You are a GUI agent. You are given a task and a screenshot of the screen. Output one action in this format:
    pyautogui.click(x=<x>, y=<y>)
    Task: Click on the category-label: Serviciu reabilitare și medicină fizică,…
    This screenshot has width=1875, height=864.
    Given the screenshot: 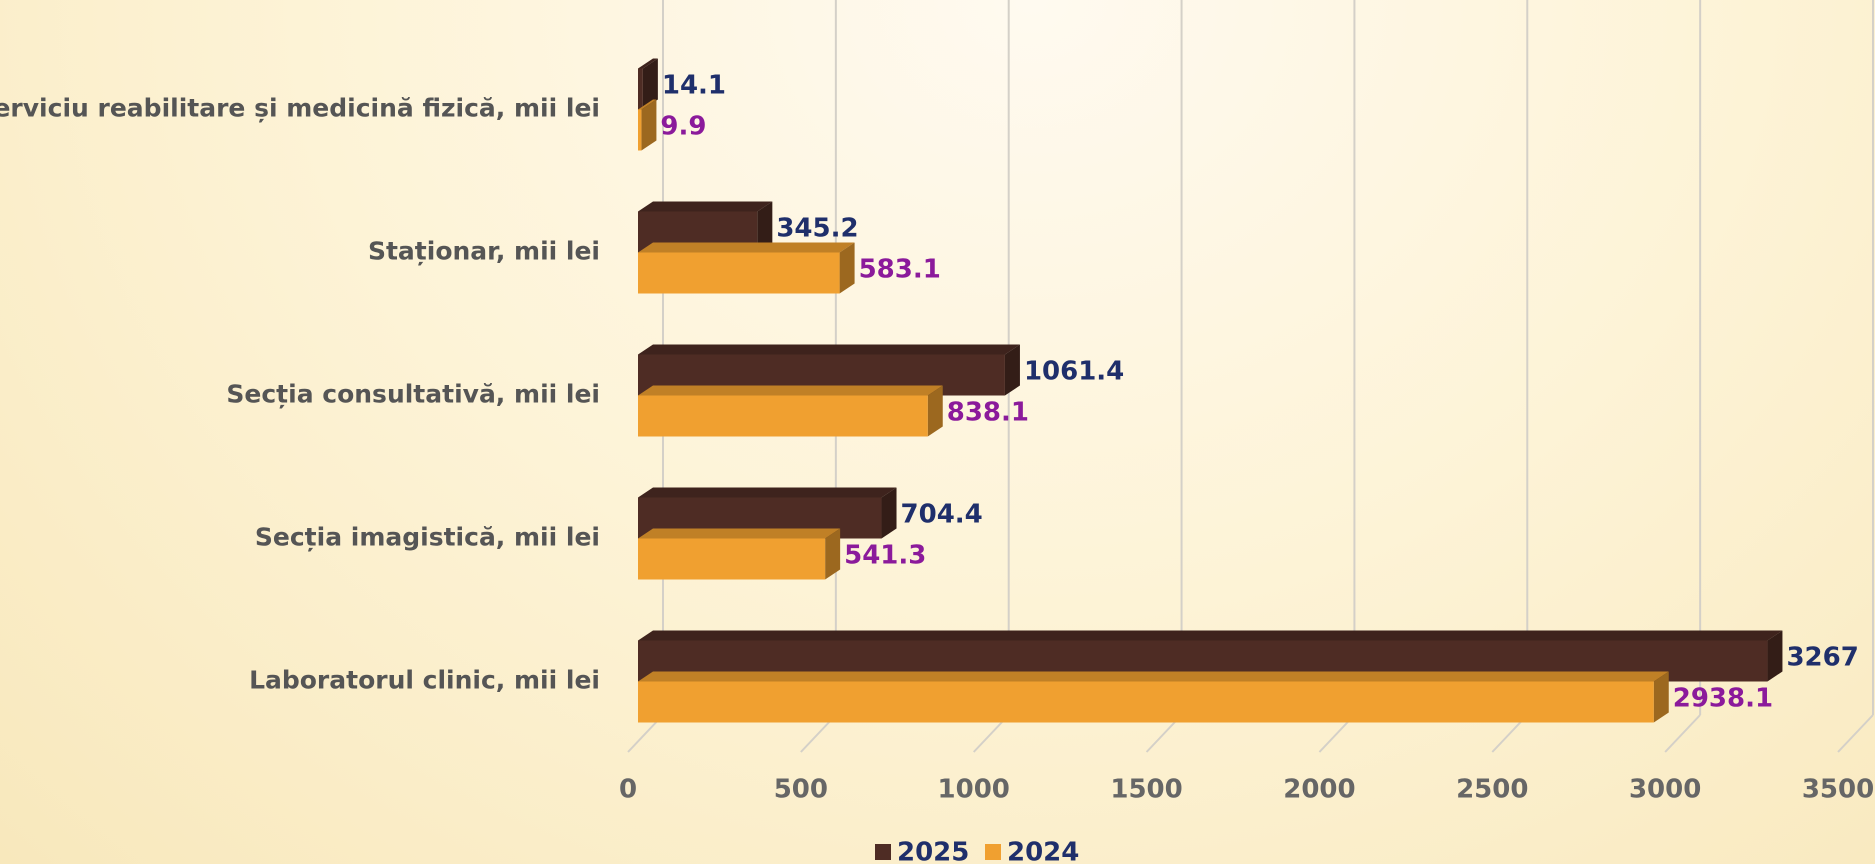 What is the action you would take?
    pyautogui.click(x=300, y=108)
    